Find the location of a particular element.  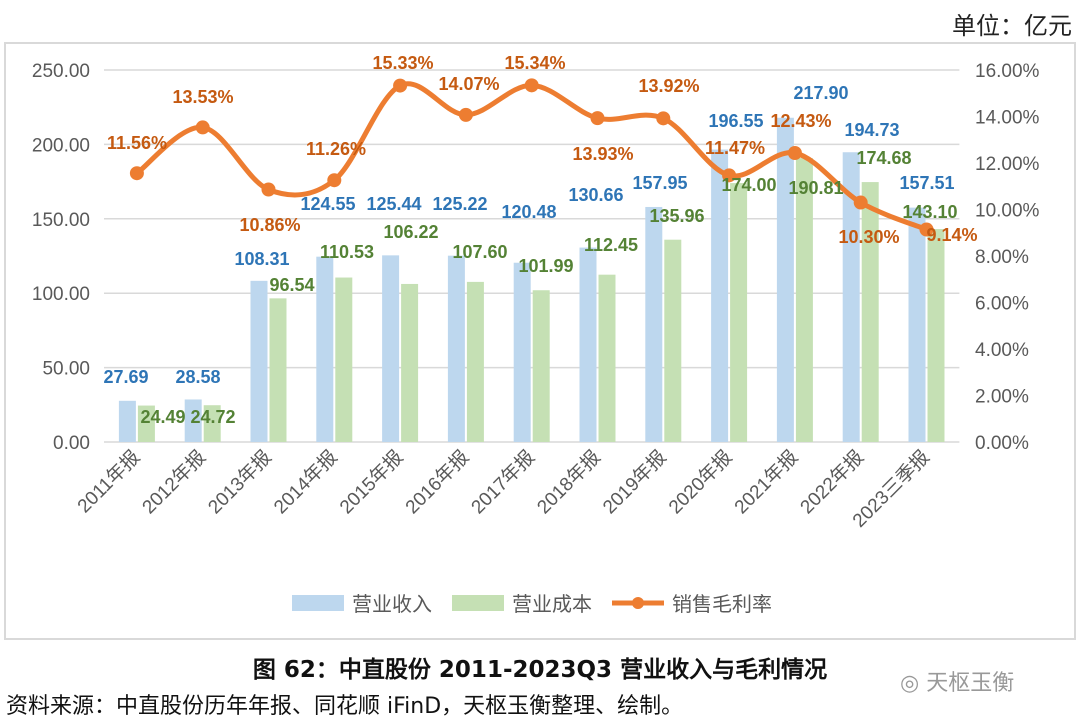

right-axis-tick: 12.00% is located at coordinates (1007, 164).